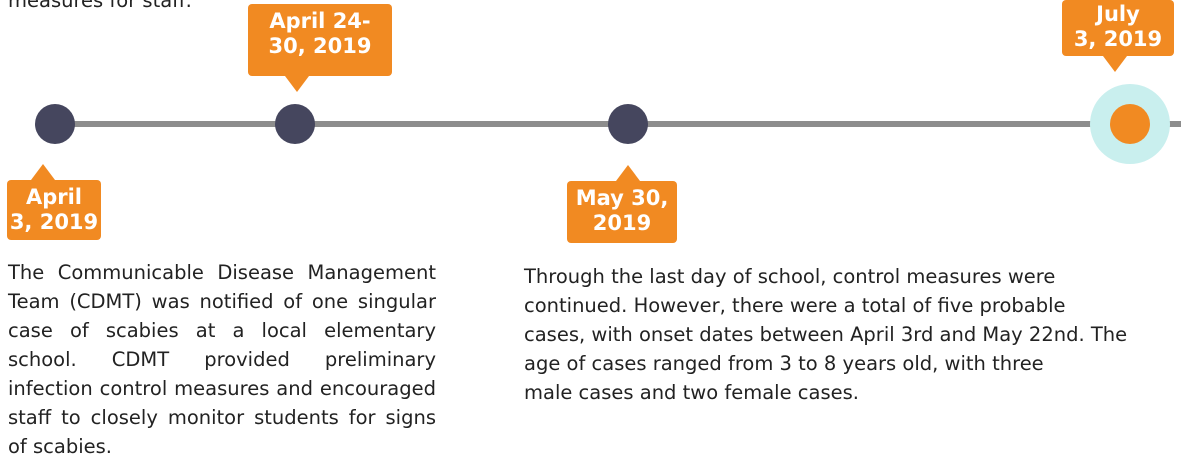  I want to click on top-text: measures for staff., so click(100, 6).